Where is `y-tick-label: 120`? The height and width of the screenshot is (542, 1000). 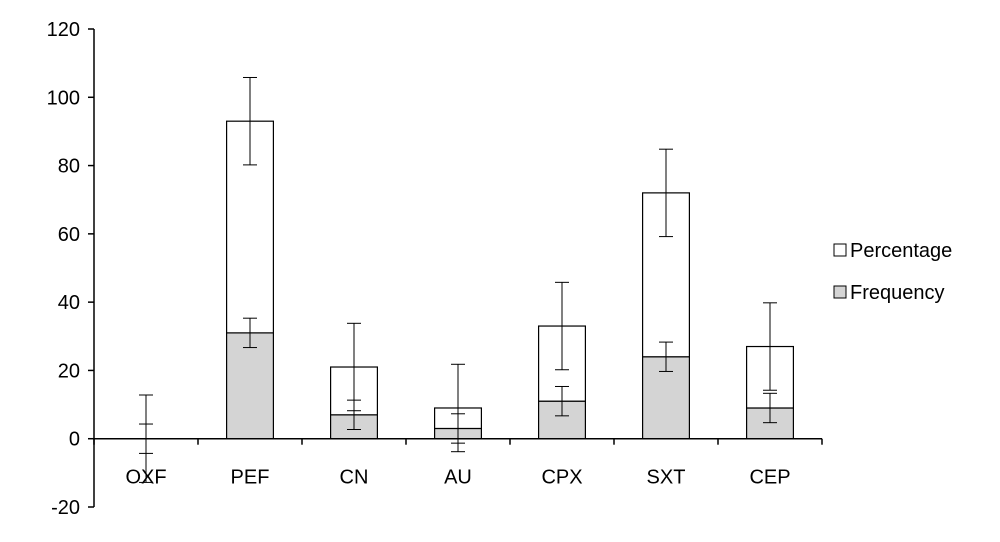
y-tick-label: 120 is located at coordinates (63, 30).